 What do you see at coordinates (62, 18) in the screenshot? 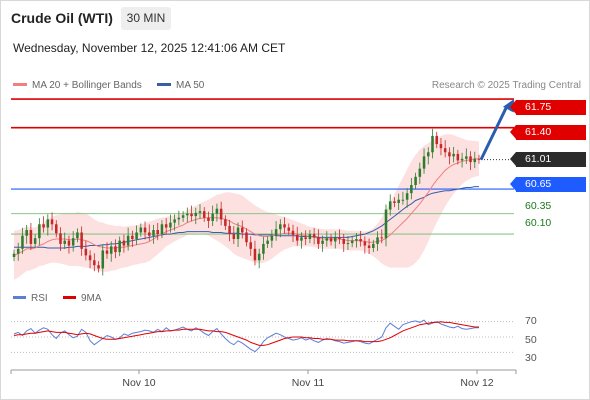
I see `instrument-title: Crude Oil (WTI)` at bounding box center [62, 18].